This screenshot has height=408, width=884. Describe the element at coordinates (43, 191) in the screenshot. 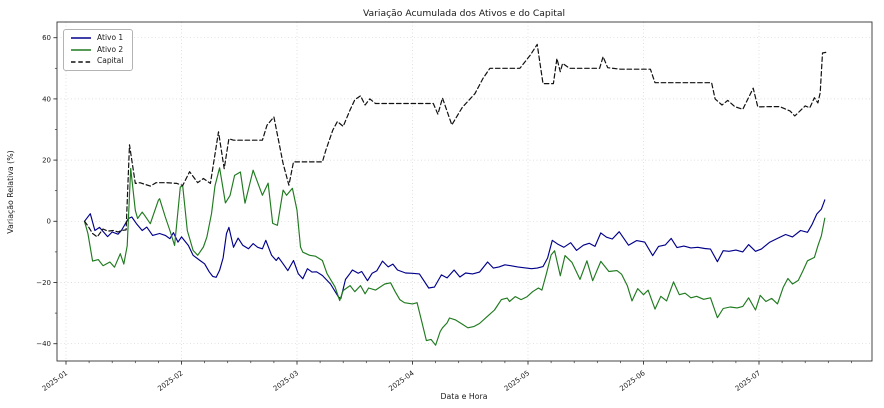

I see `y-tick-labels: 60 40 20 0 −20 −40` at that location.